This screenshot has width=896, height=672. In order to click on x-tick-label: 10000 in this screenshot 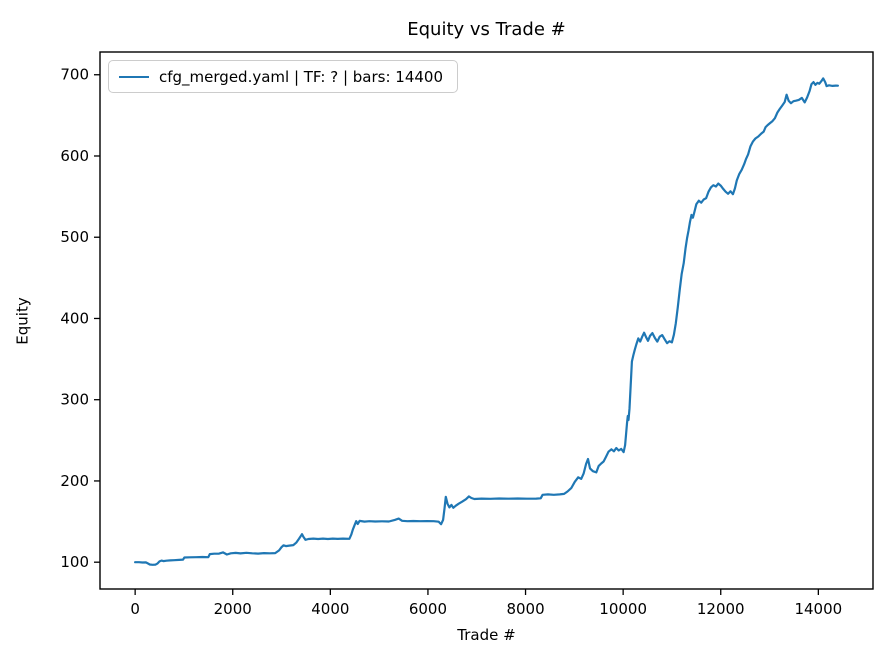, I will do `click(623, 609)`.